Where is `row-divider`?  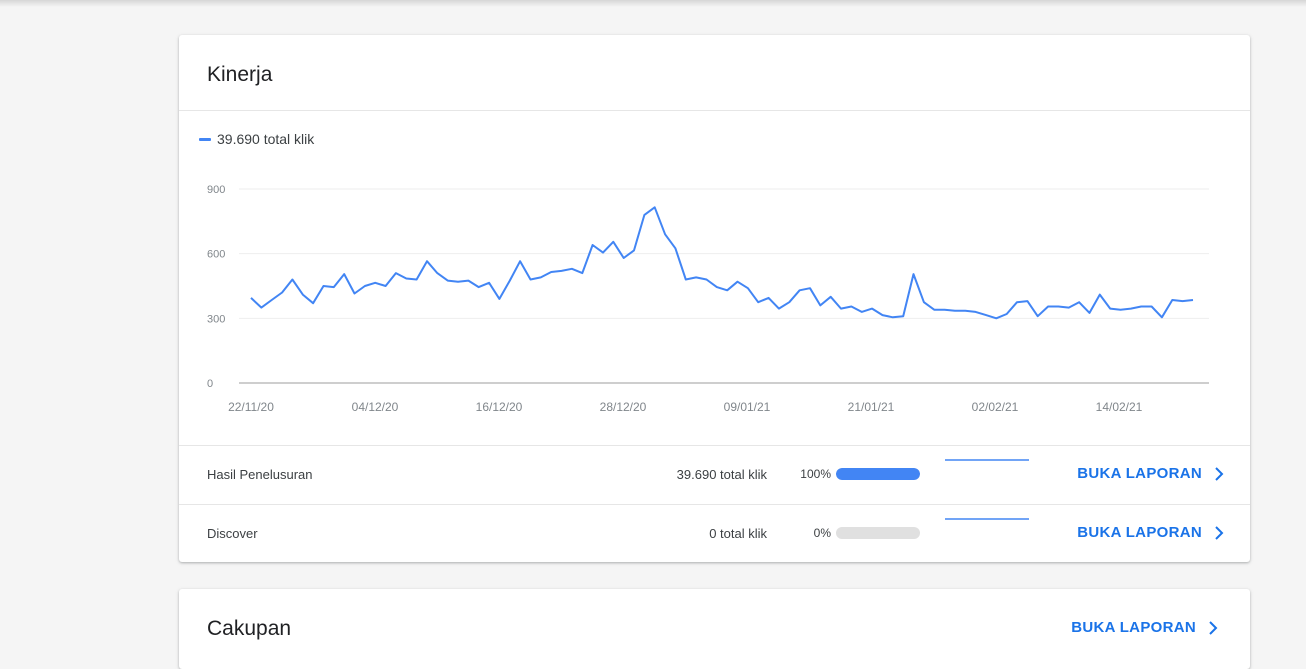
row-divider is located at coordinates (714, 504).